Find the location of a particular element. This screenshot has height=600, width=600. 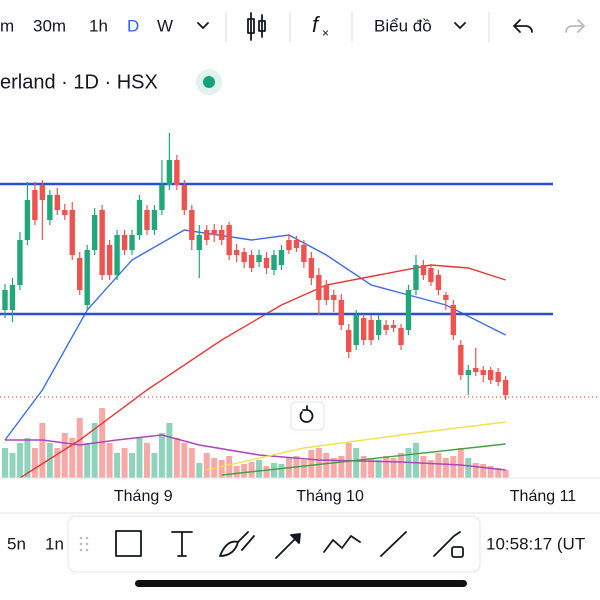

rect-tool is located at coordinates (128, 543).